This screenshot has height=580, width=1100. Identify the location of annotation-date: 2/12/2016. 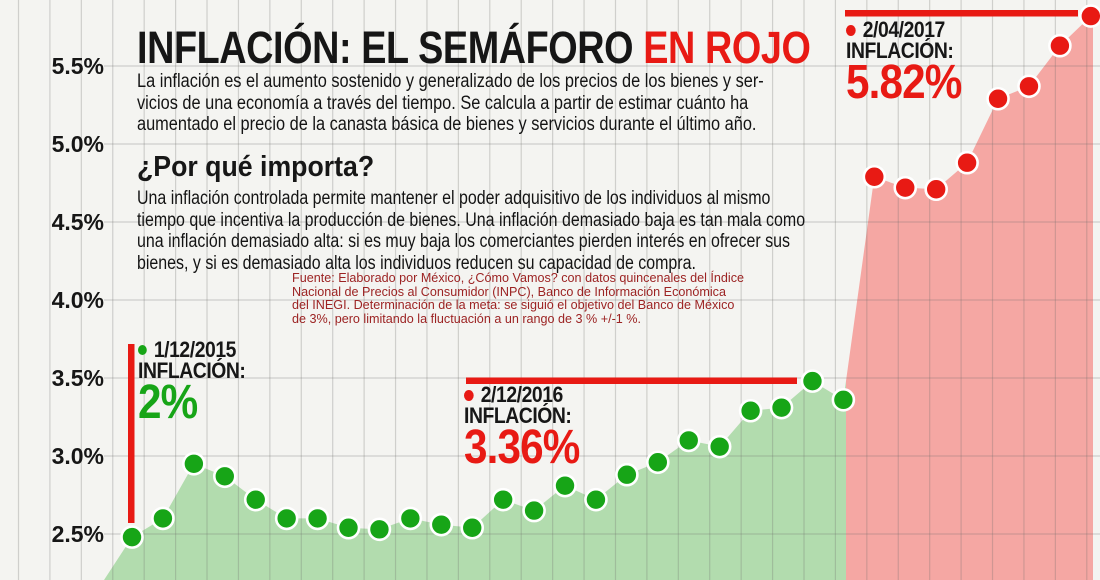
(522, 394).